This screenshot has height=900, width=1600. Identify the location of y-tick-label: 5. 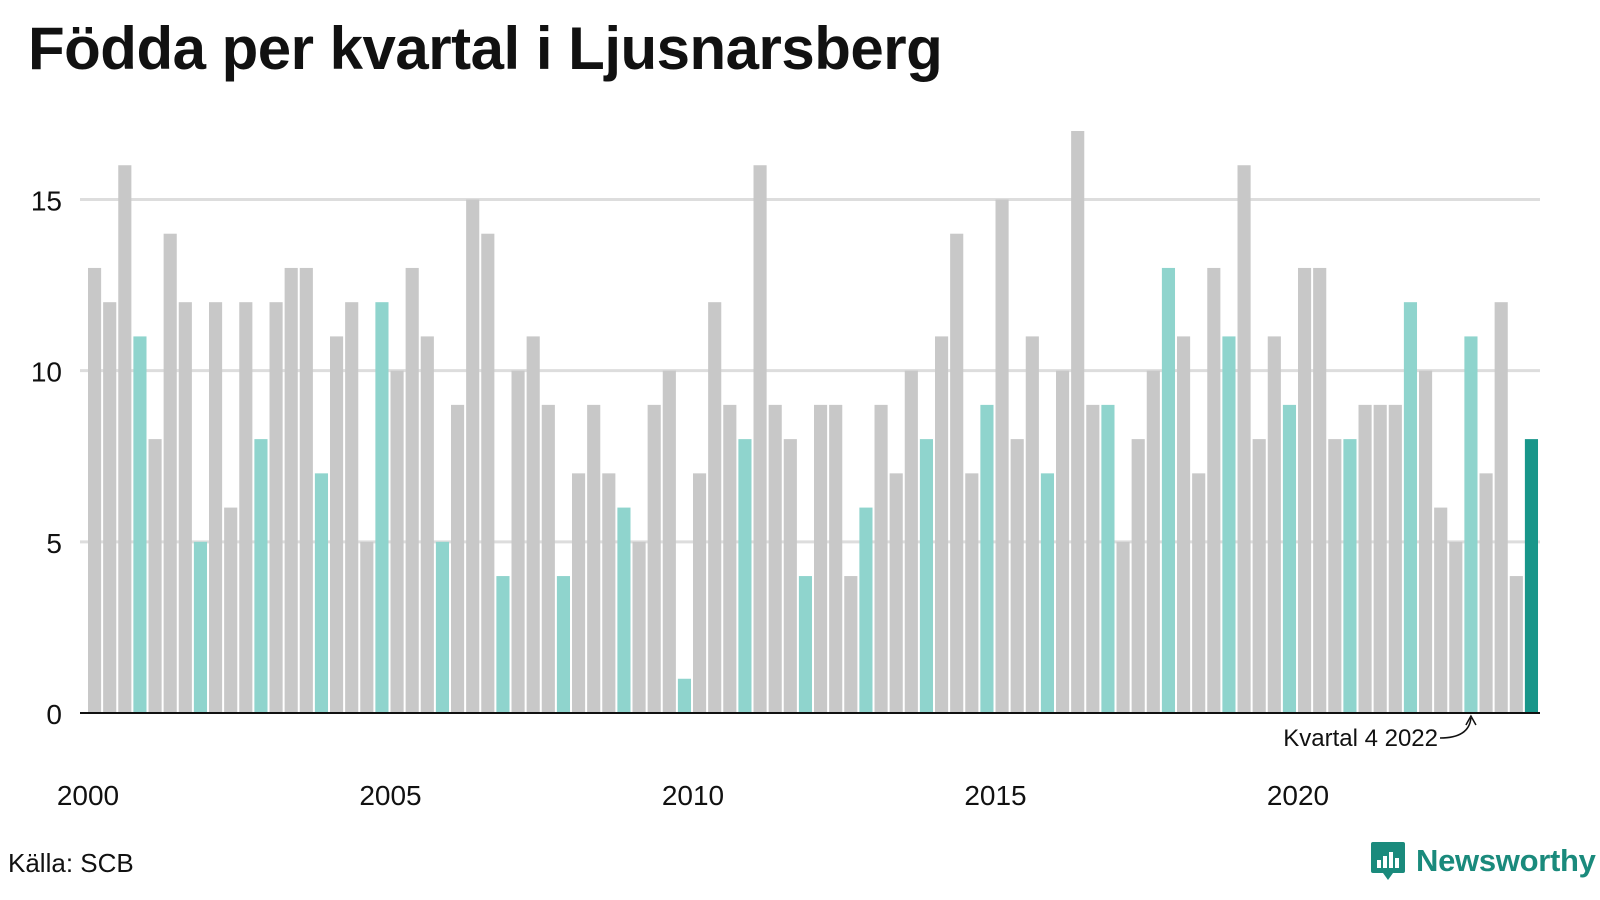
(54, 543).